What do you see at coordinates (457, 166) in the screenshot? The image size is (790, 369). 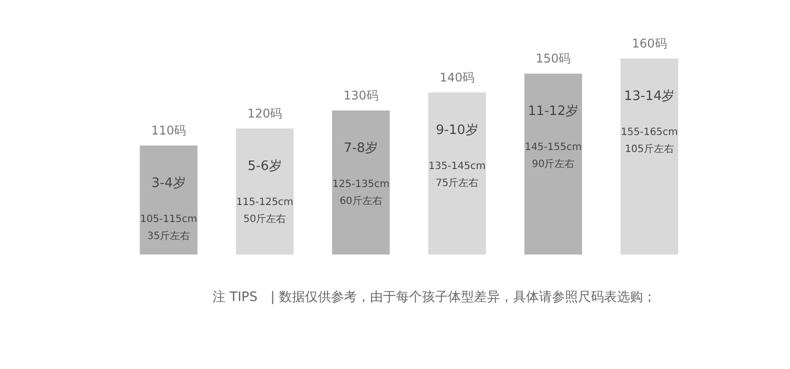 I see `annotation: 135-145cm` at bounding box center [457, 166].